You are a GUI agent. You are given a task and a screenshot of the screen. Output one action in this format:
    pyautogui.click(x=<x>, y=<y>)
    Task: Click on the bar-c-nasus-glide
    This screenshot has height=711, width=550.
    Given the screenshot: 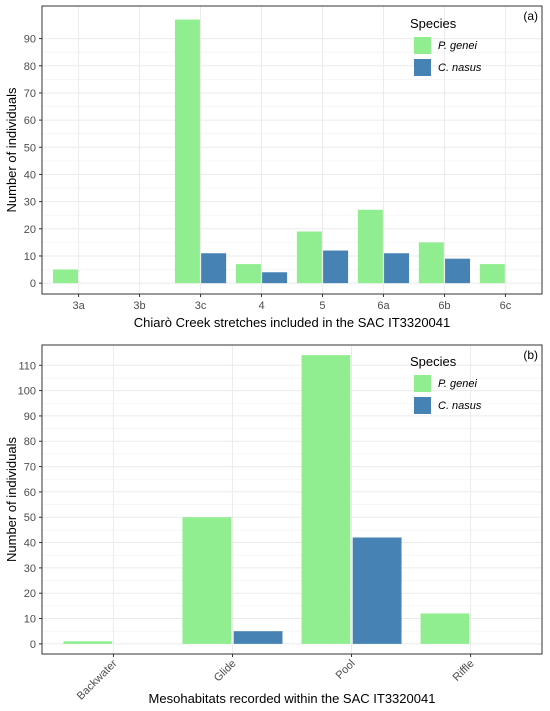 What is the action you would take?
    pyautogui.click(x=258, y=637)
    